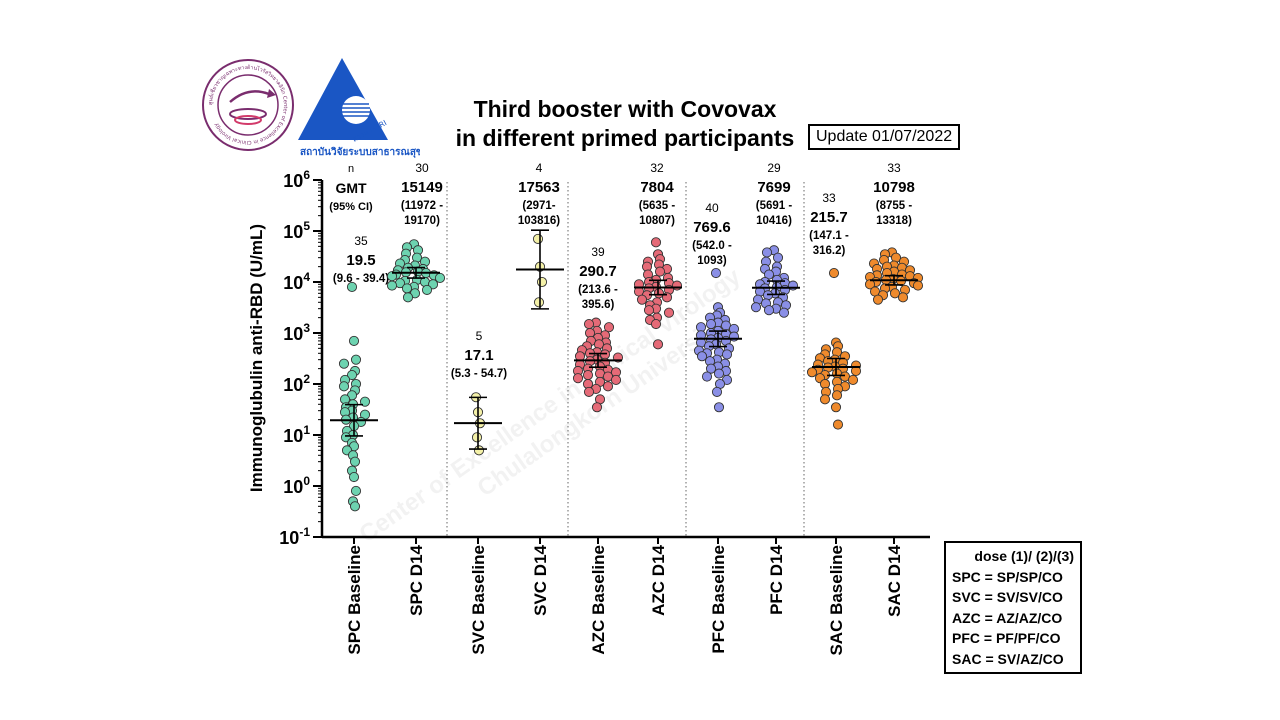  I want to click on gmt-label-spc-d14: 15149, so click(422, 187).